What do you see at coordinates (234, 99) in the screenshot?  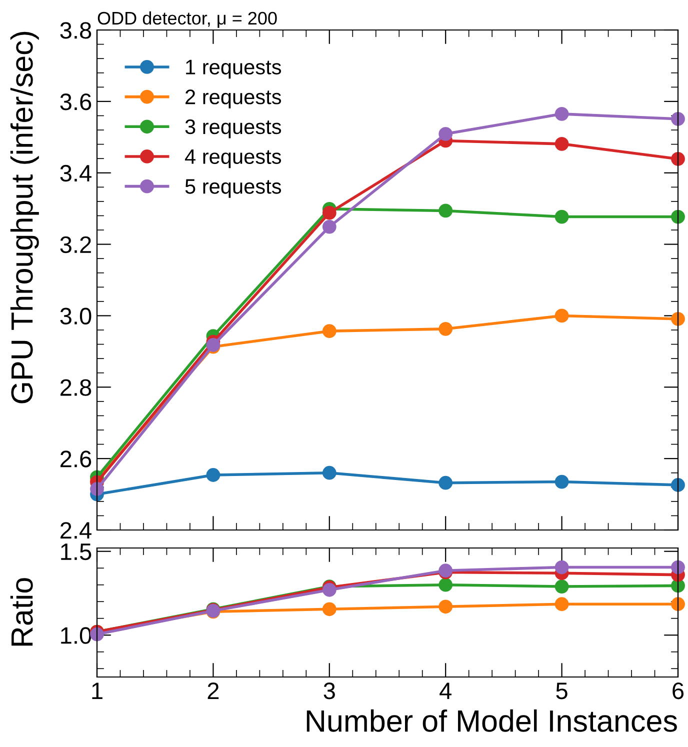 I see `legend-label: 2 requests` at bounding box center [234, 99].